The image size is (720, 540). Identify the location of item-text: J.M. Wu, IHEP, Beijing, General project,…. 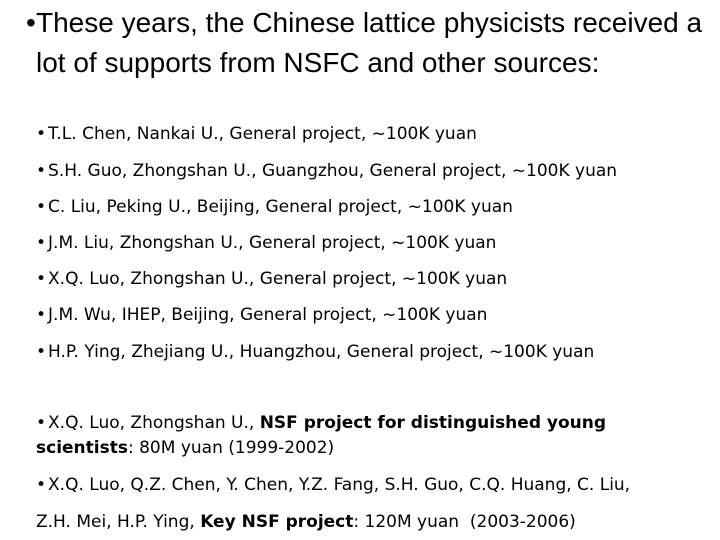
(268, 315).